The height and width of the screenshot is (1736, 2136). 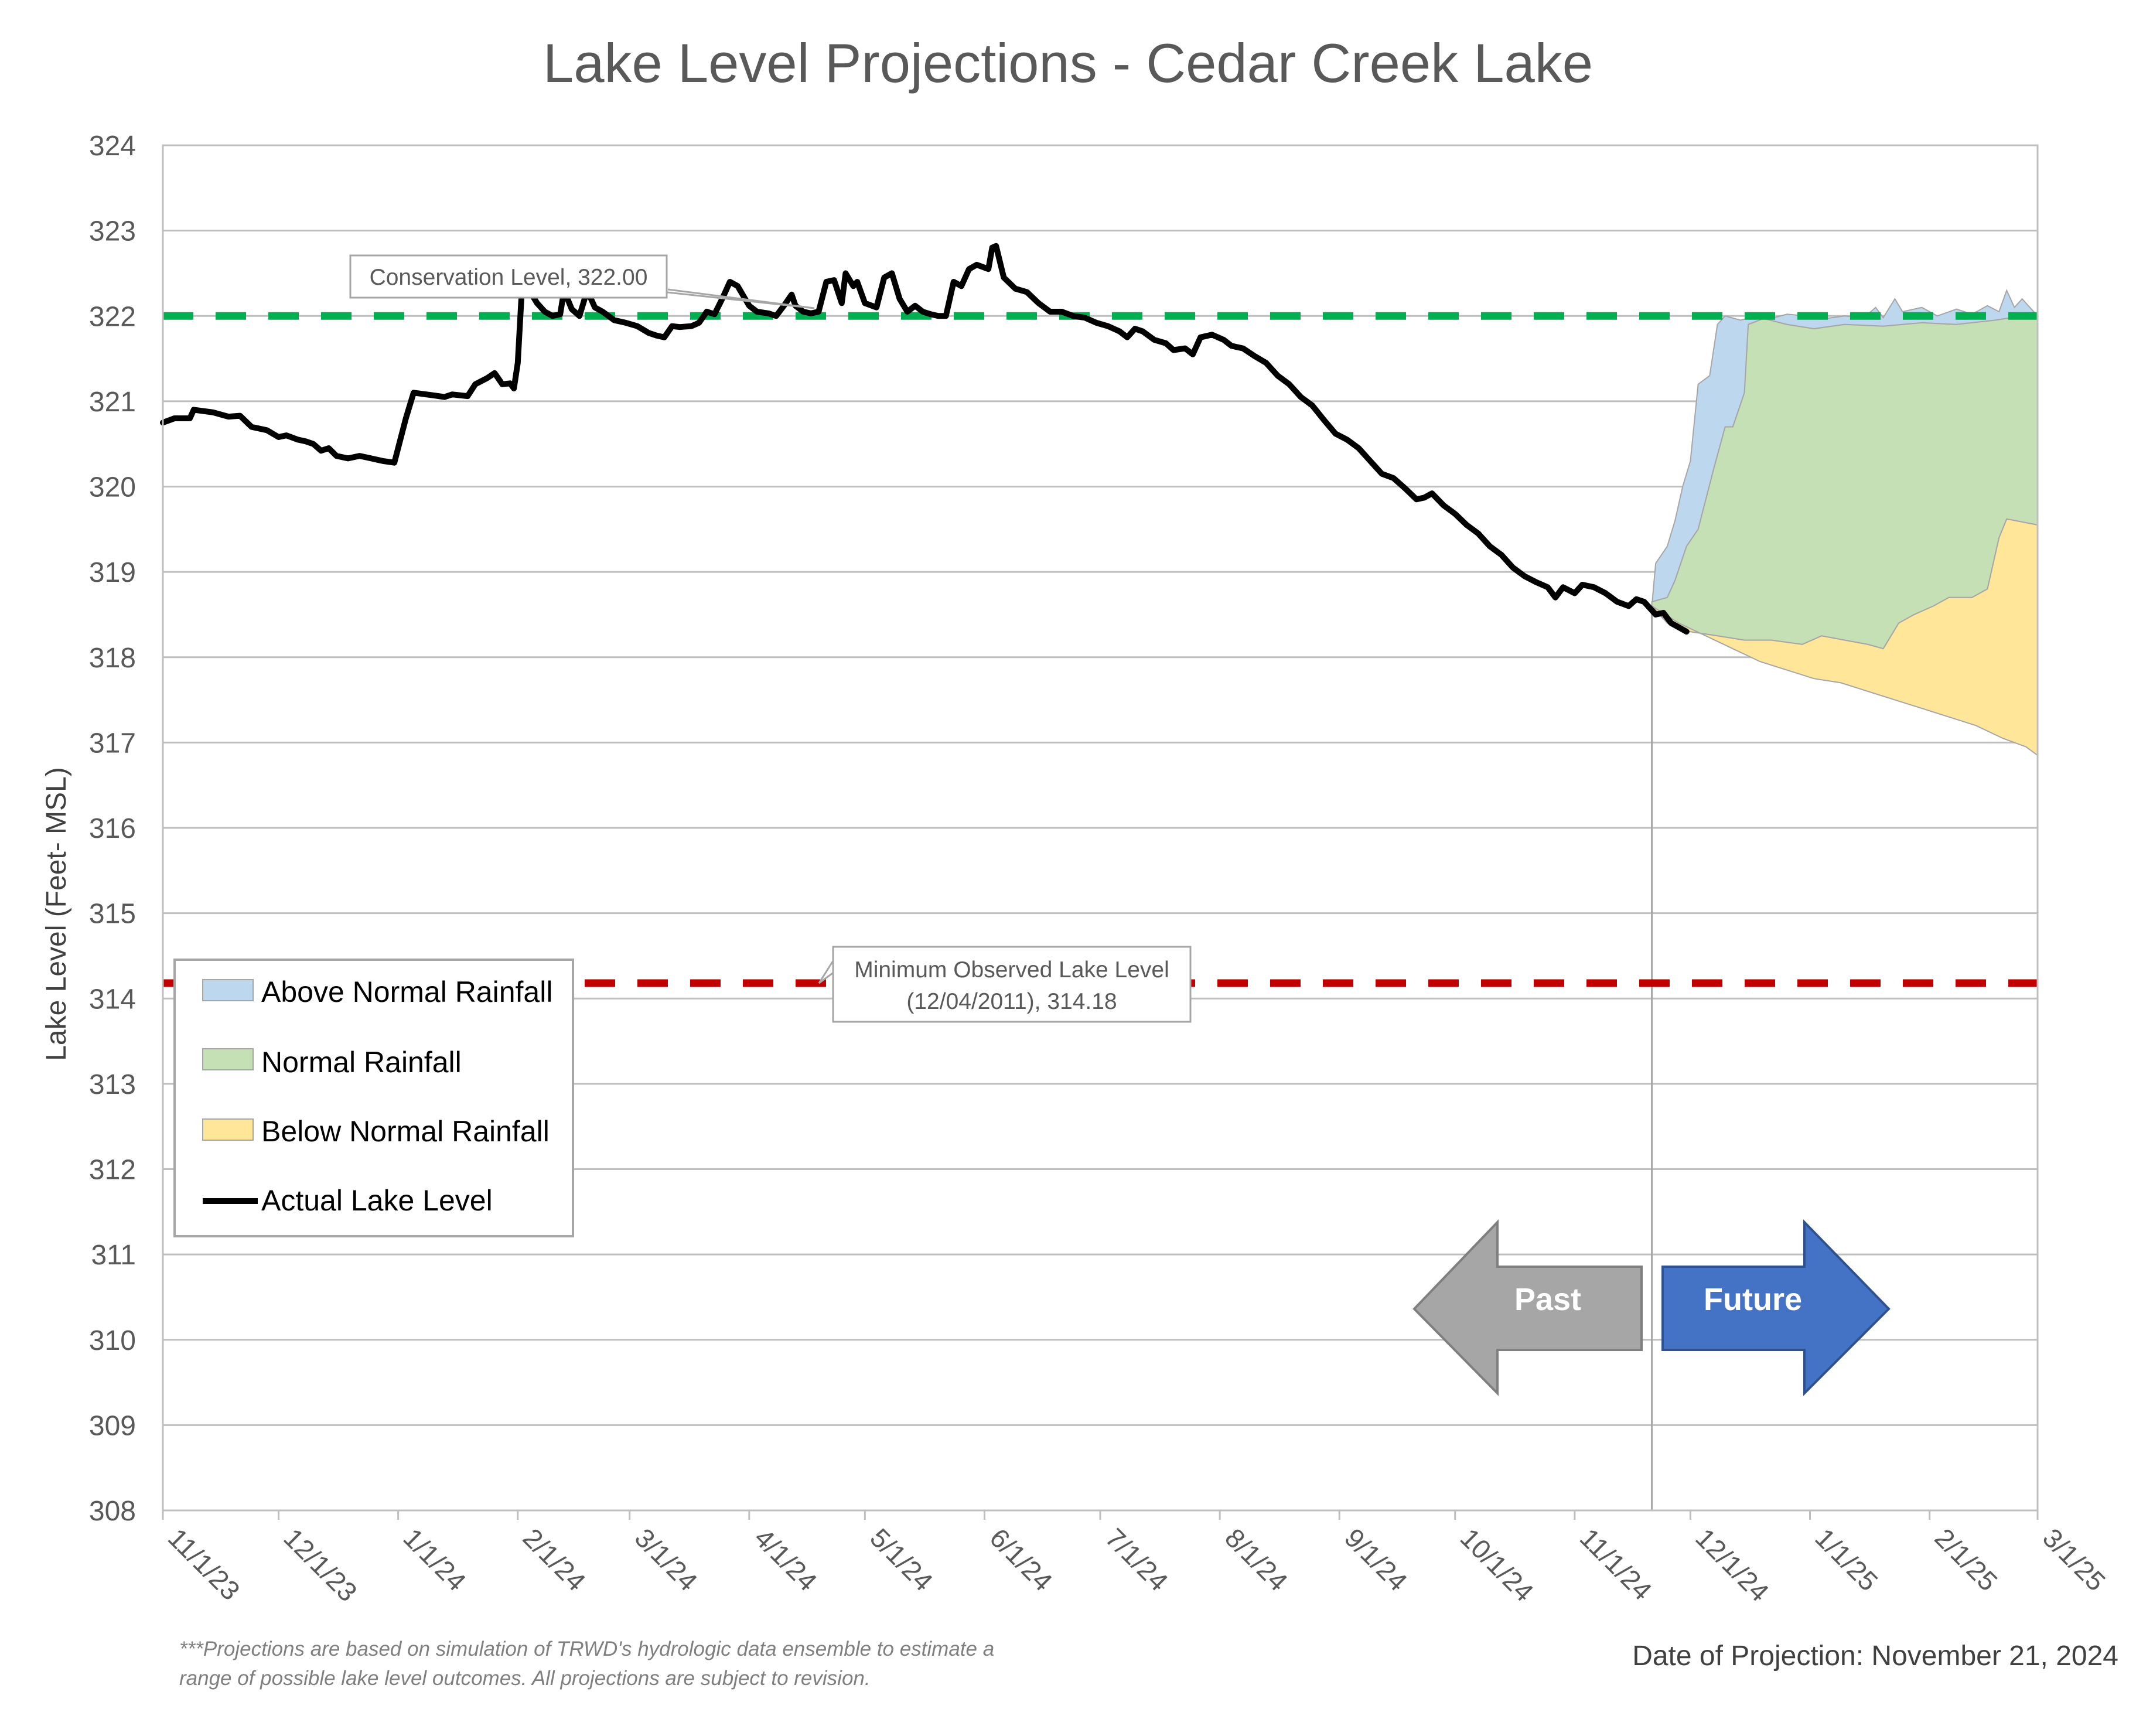 What do you see at coordinates (406, 992) in the screenshot?
I see `legend-label-above-normal: Above Normal Rainfall` at bounding box center [406, 992].